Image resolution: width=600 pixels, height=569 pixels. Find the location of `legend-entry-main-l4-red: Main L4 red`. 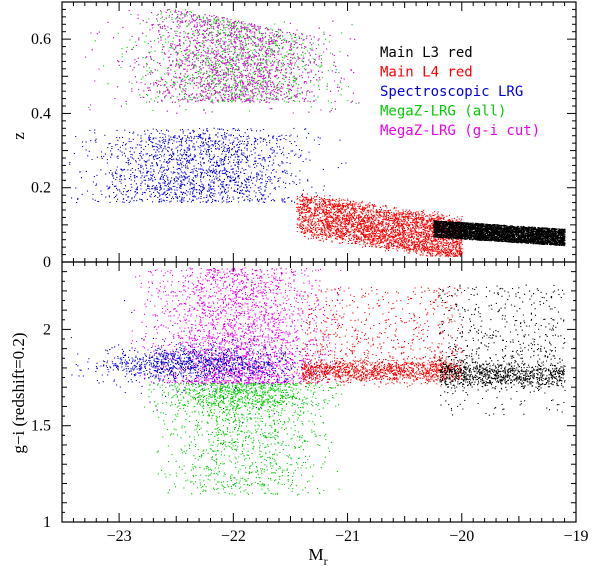

legend-entry-main-l4-red: Main L4 red is located at coordinates (426, 73).